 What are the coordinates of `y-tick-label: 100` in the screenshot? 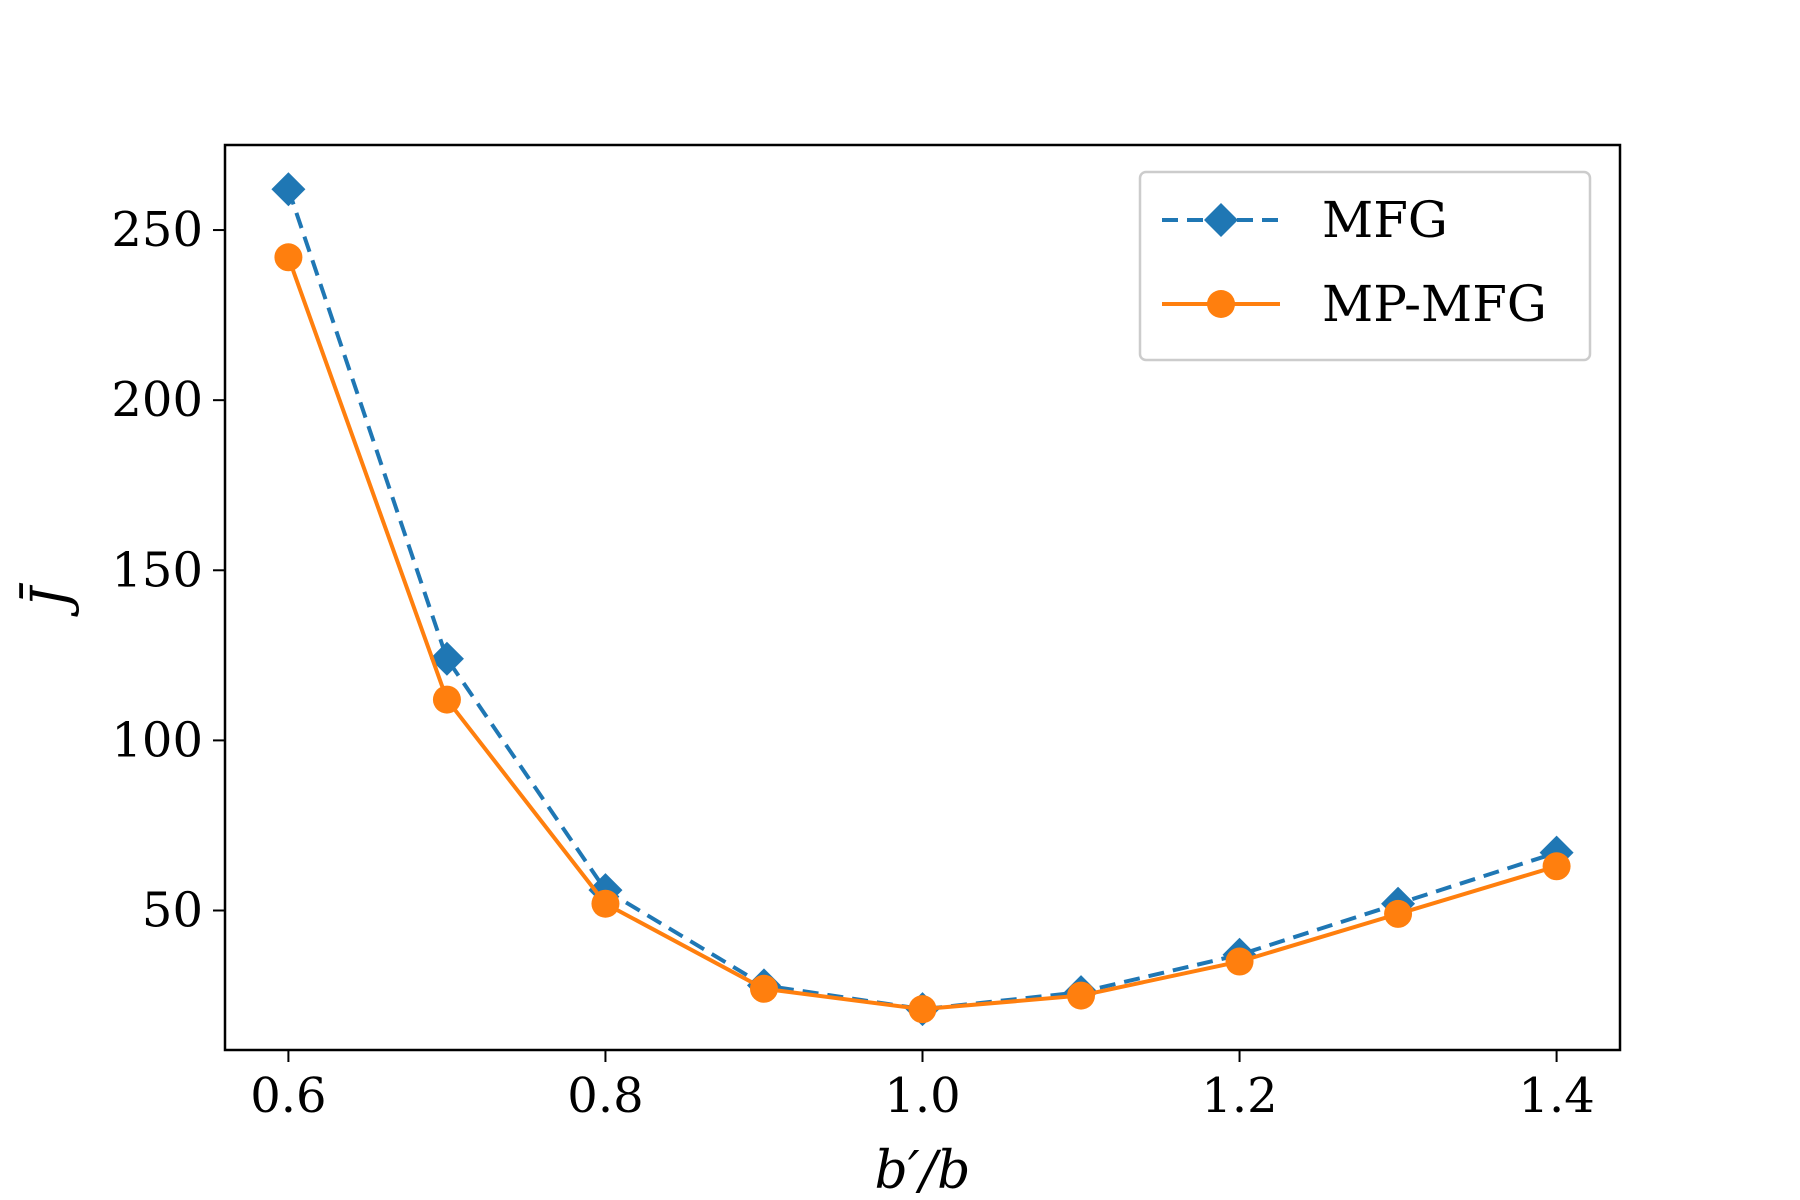 It's located at (157, 740).